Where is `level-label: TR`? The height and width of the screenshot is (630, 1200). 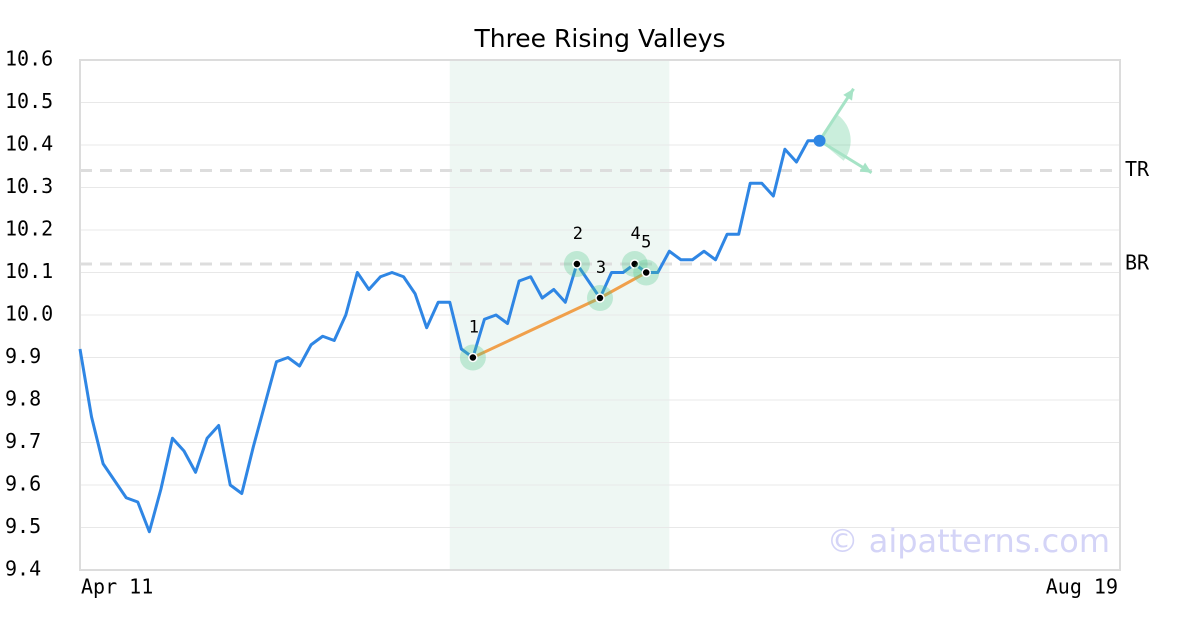
level-label: TR is located at coordinates (1137, 169).